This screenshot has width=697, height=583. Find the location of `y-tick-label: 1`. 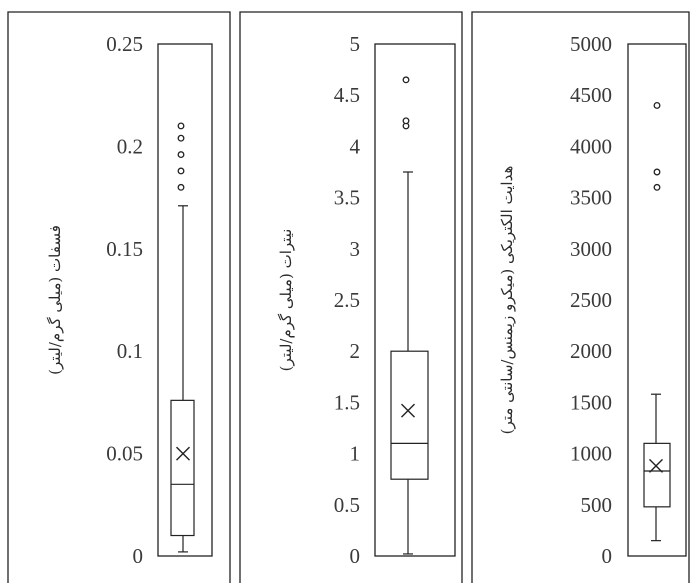

y-tick-label: 1 is located at coordinates (355, 454).